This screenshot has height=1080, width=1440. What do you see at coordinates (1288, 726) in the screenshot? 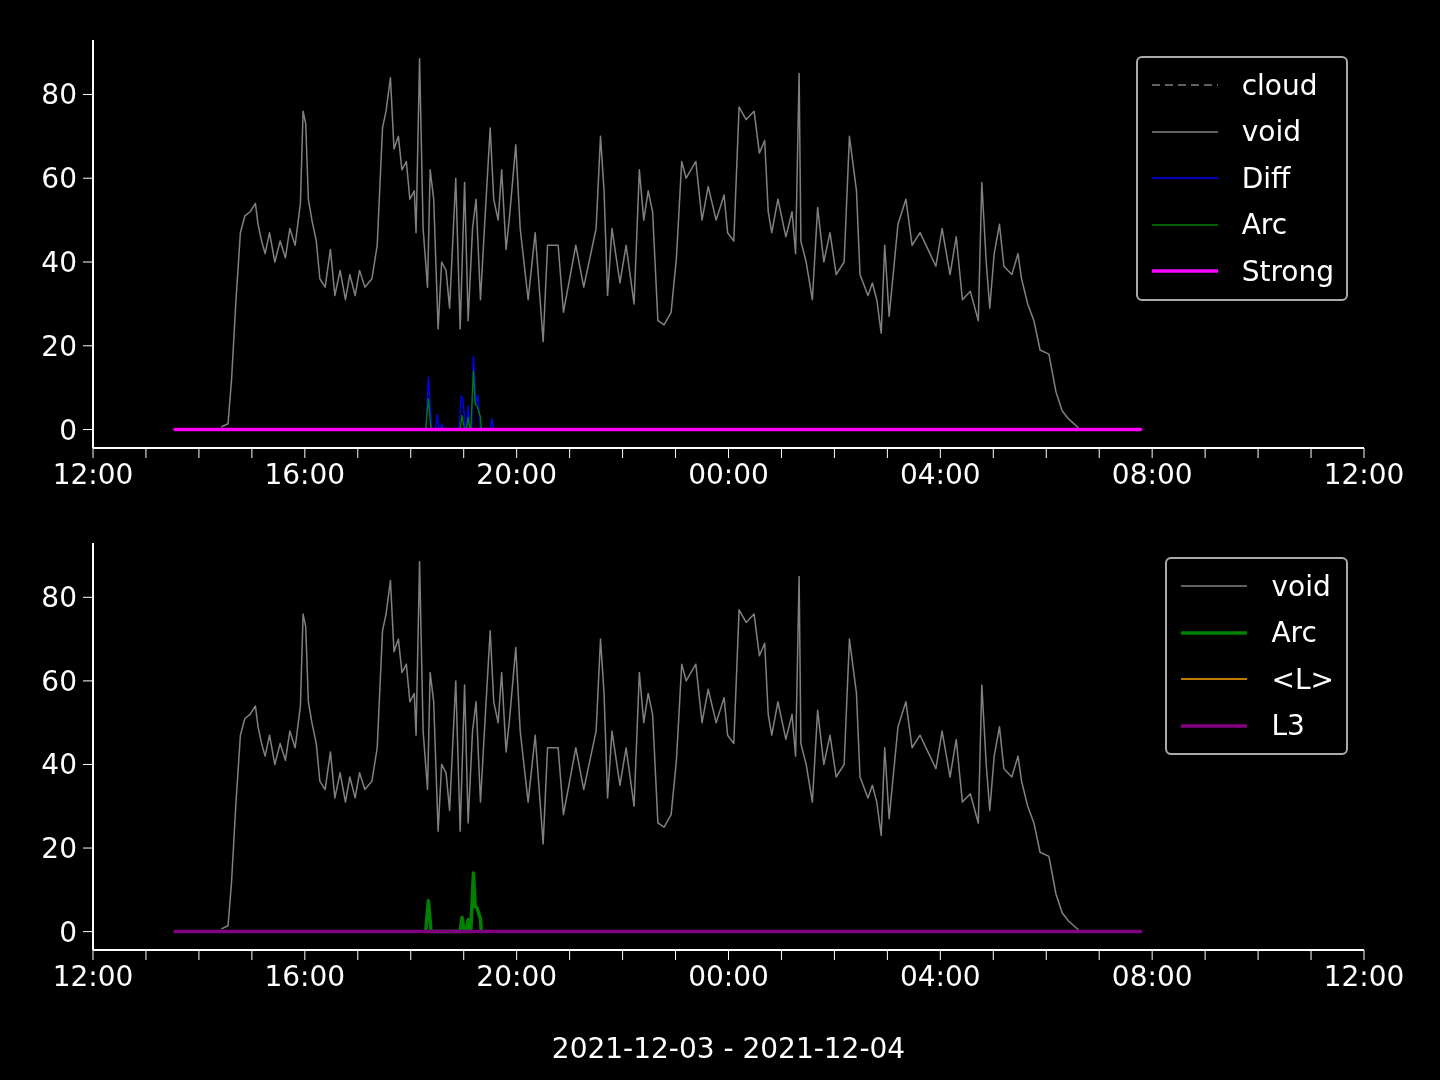
I see `legend-label: L3` at bounding box center [1288, 726].